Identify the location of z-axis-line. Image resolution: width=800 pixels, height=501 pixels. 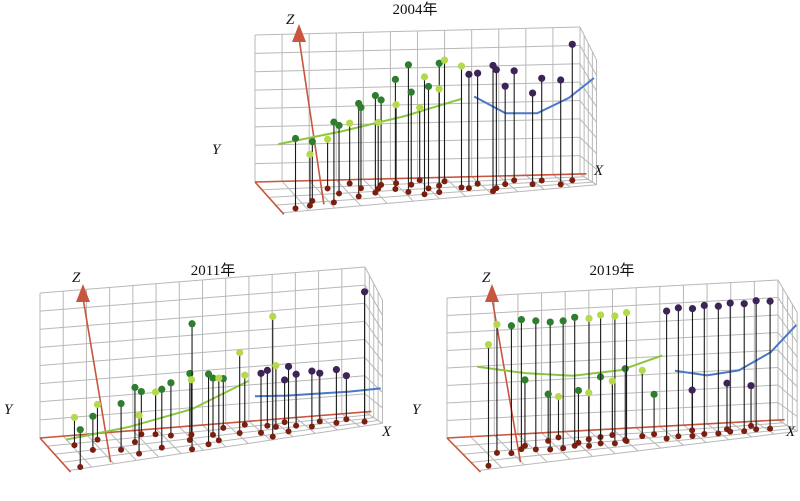
(311, 121).